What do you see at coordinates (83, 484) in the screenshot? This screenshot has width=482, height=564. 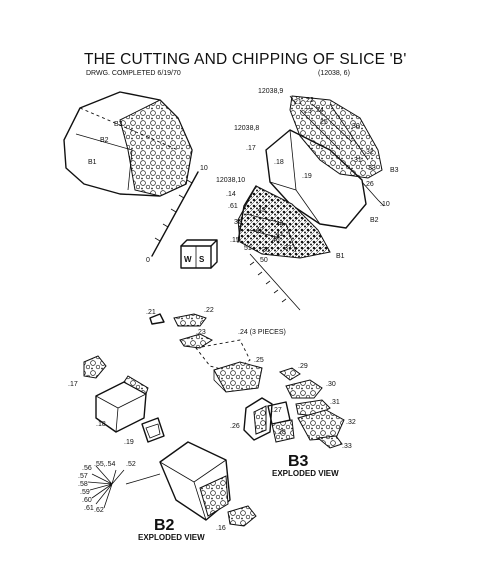 I see `chip-58: .58` at bounding box center [83, 484].